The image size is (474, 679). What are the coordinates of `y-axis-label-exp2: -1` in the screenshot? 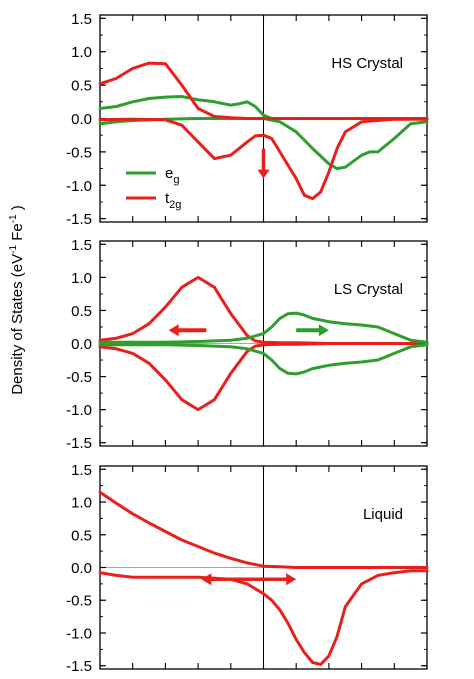 It's located at (13, 219).